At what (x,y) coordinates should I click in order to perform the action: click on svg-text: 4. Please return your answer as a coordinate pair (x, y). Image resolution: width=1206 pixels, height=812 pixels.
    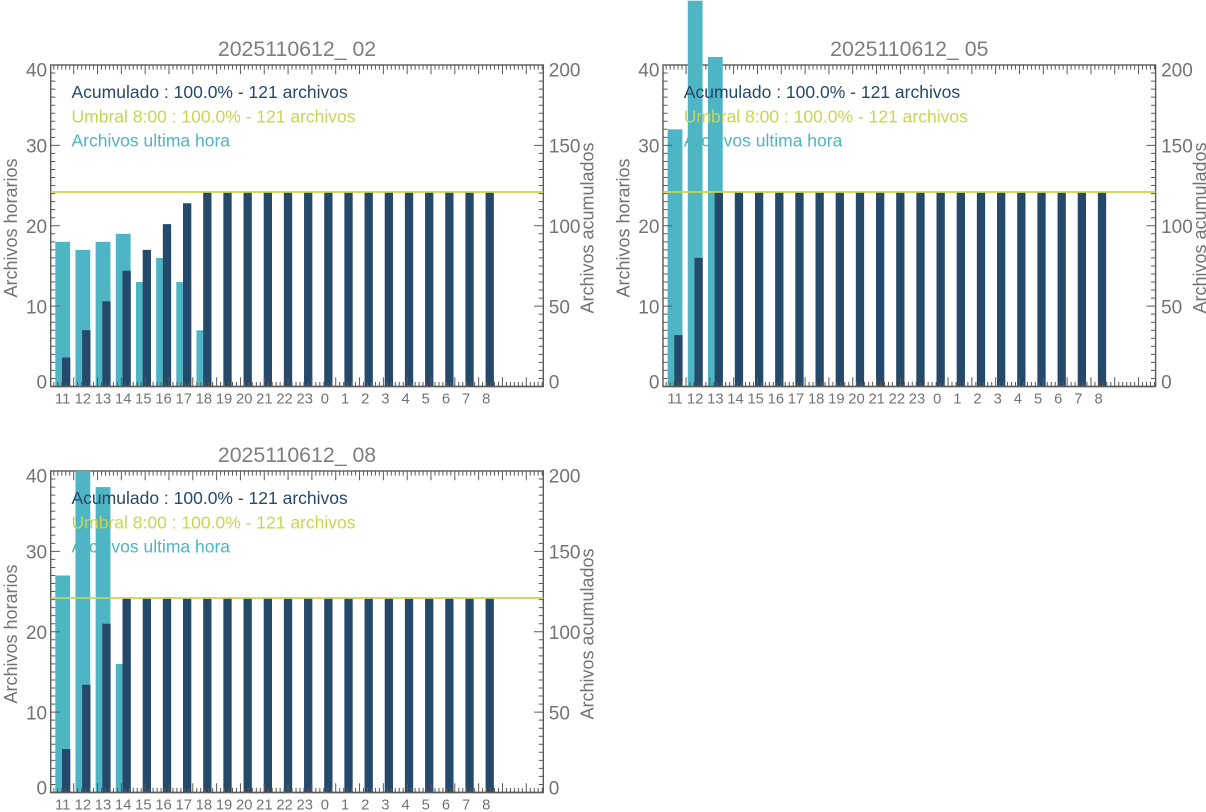
    Looking at the image, I should click on (1018, 400).